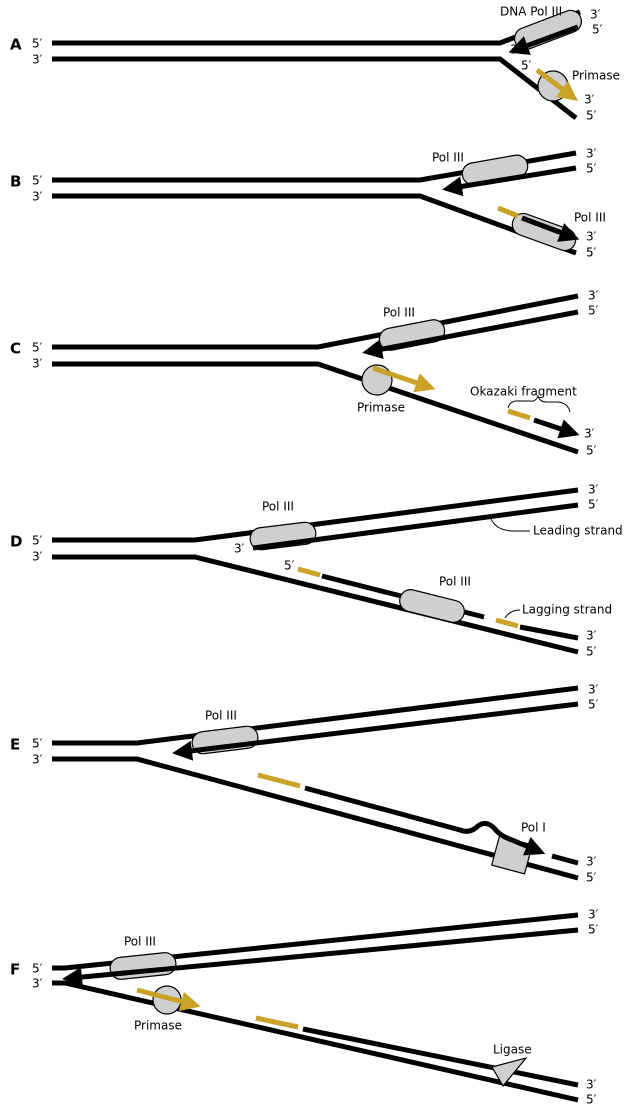 The width and height of the screenshot is (631, 1108). What do you see at coordinates (523, 392) in the screenshot?
I see `annotation: Okazaki fragment` at bounding box center [523, 392].